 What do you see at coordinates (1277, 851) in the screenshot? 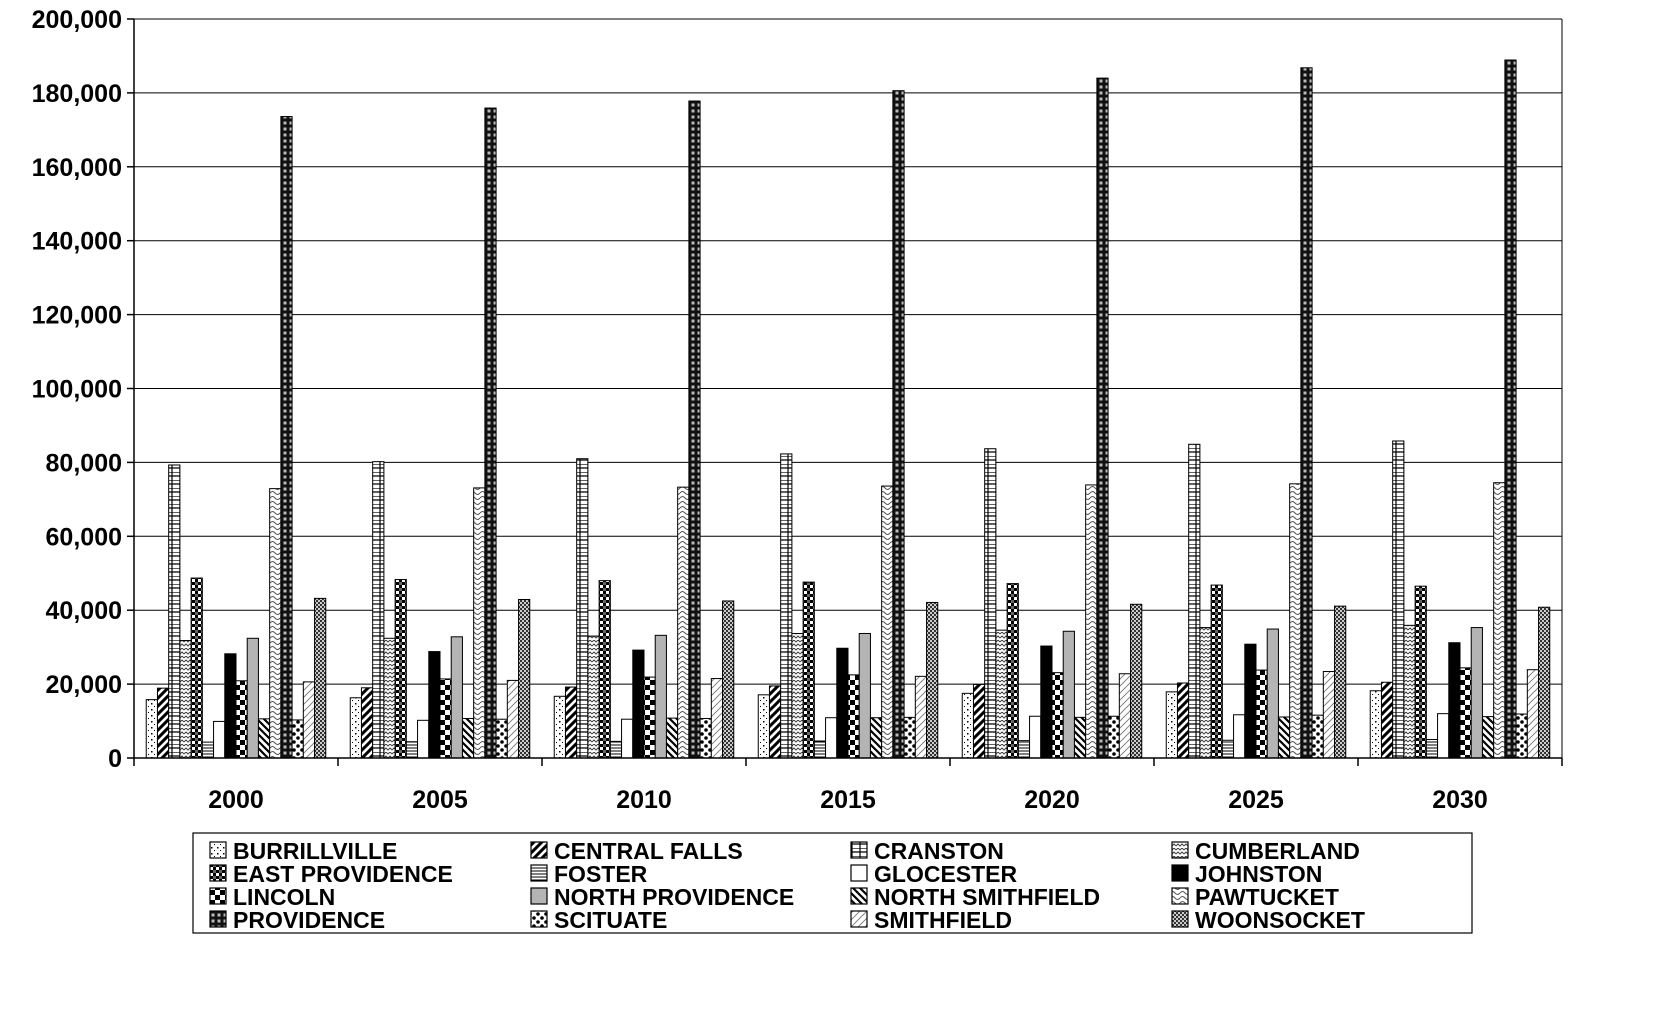
I see `legend-label: CUMBERLAND` at bounding box center [1277, 851].